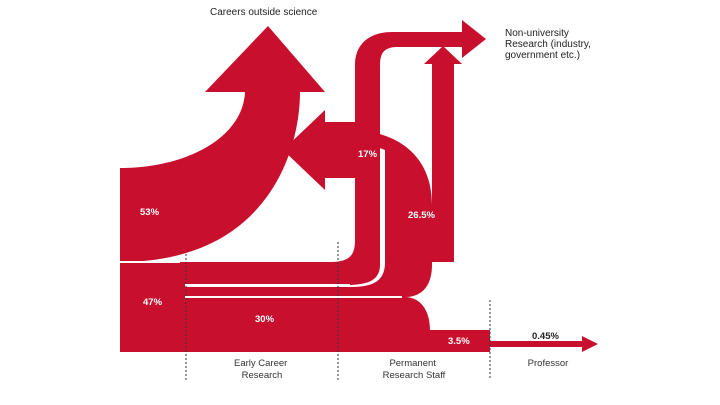 This screenshot has height=405, width=720. What do you see at coordinates (421, 215) in the screenshot?
I see `pct-non-university-from-permanent: 26.5%` at bounding box center [421, 215].